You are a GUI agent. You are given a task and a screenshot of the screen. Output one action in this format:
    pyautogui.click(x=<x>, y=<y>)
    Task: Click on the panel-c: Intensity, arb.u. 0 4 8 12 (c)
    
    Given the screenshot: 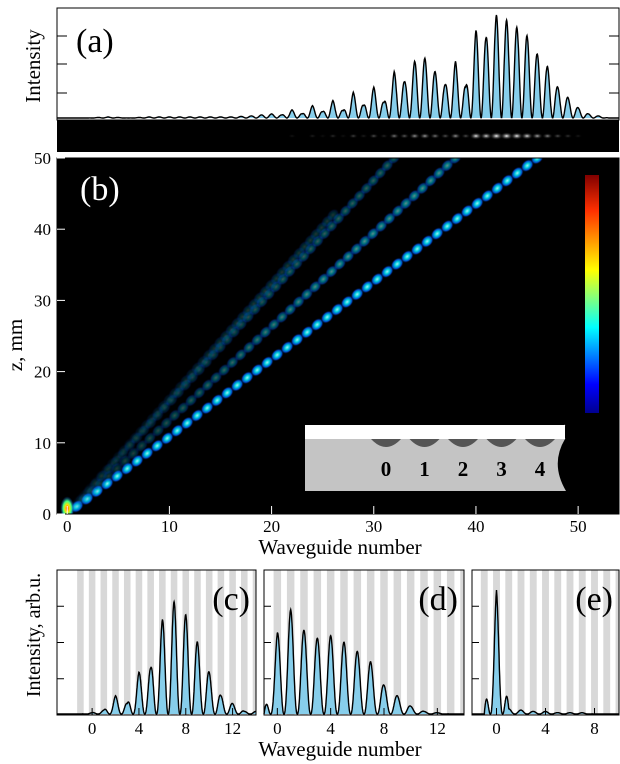 What is the action you would take?
    pyautogui.click(x=140, y=653)
    